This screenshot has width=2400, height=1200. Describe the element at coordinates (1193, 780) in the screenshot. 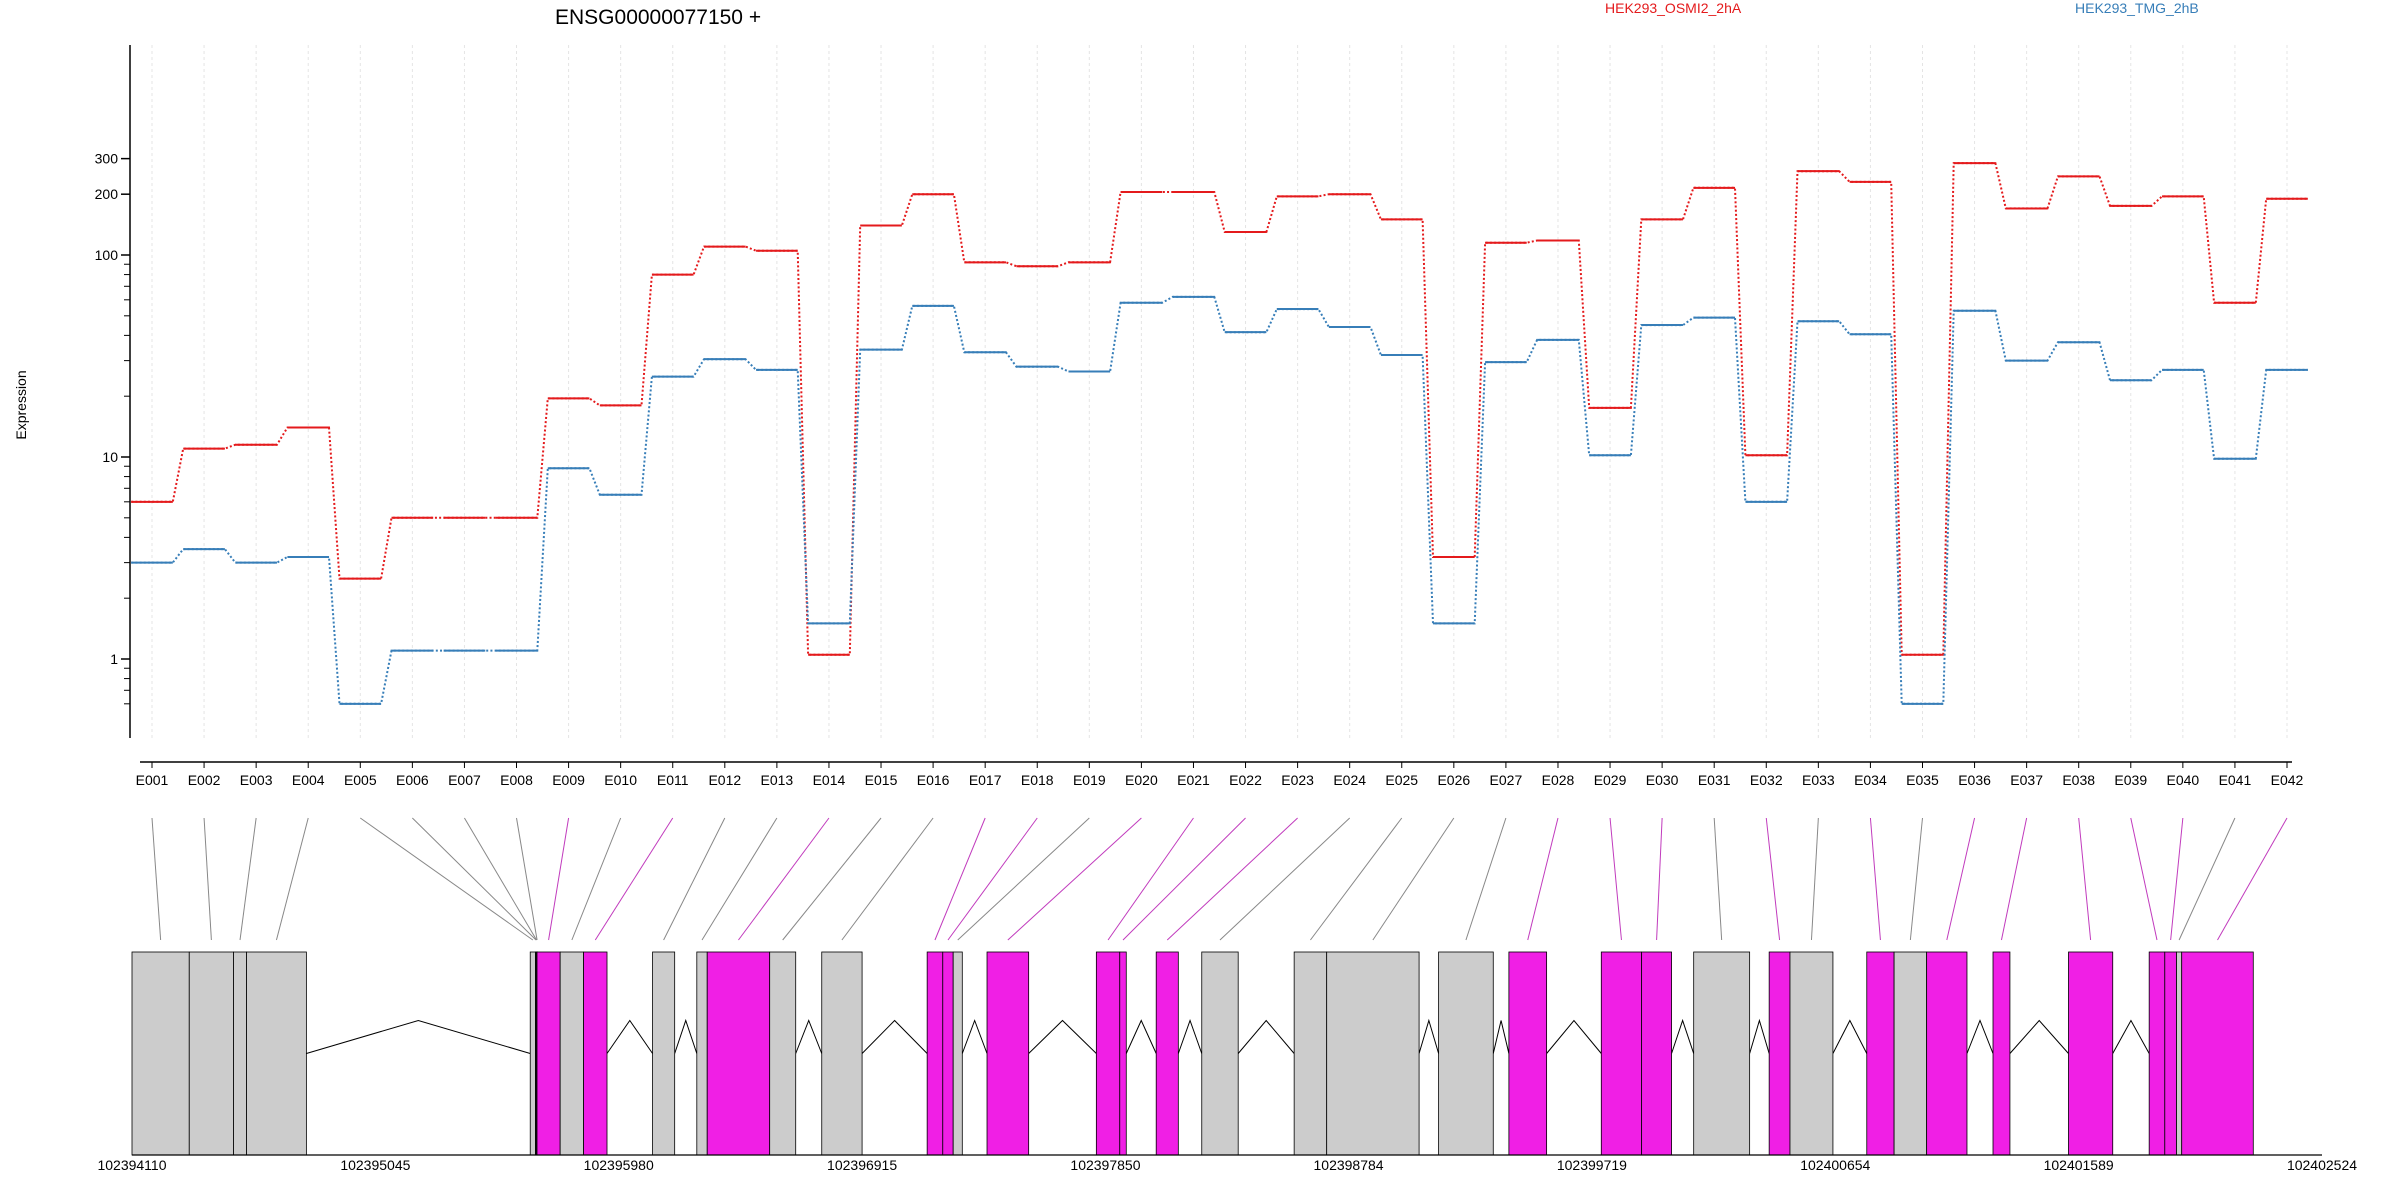

I see `x-tick-label: E021` at that location.